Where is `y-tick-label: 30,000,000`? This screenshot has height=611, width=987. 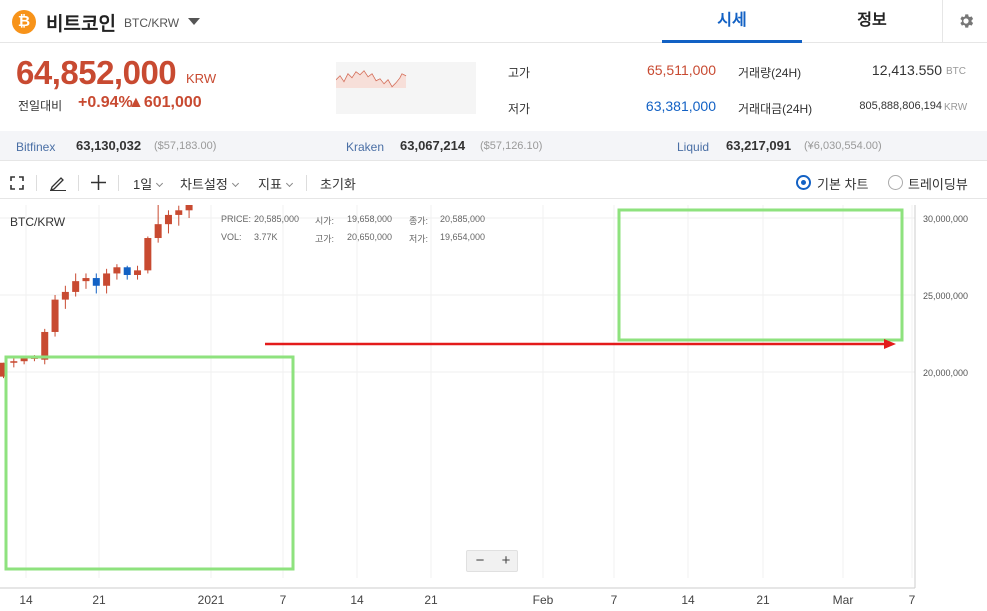
y-tick-label: 30,000,000 is located at coordinates (945, 219).